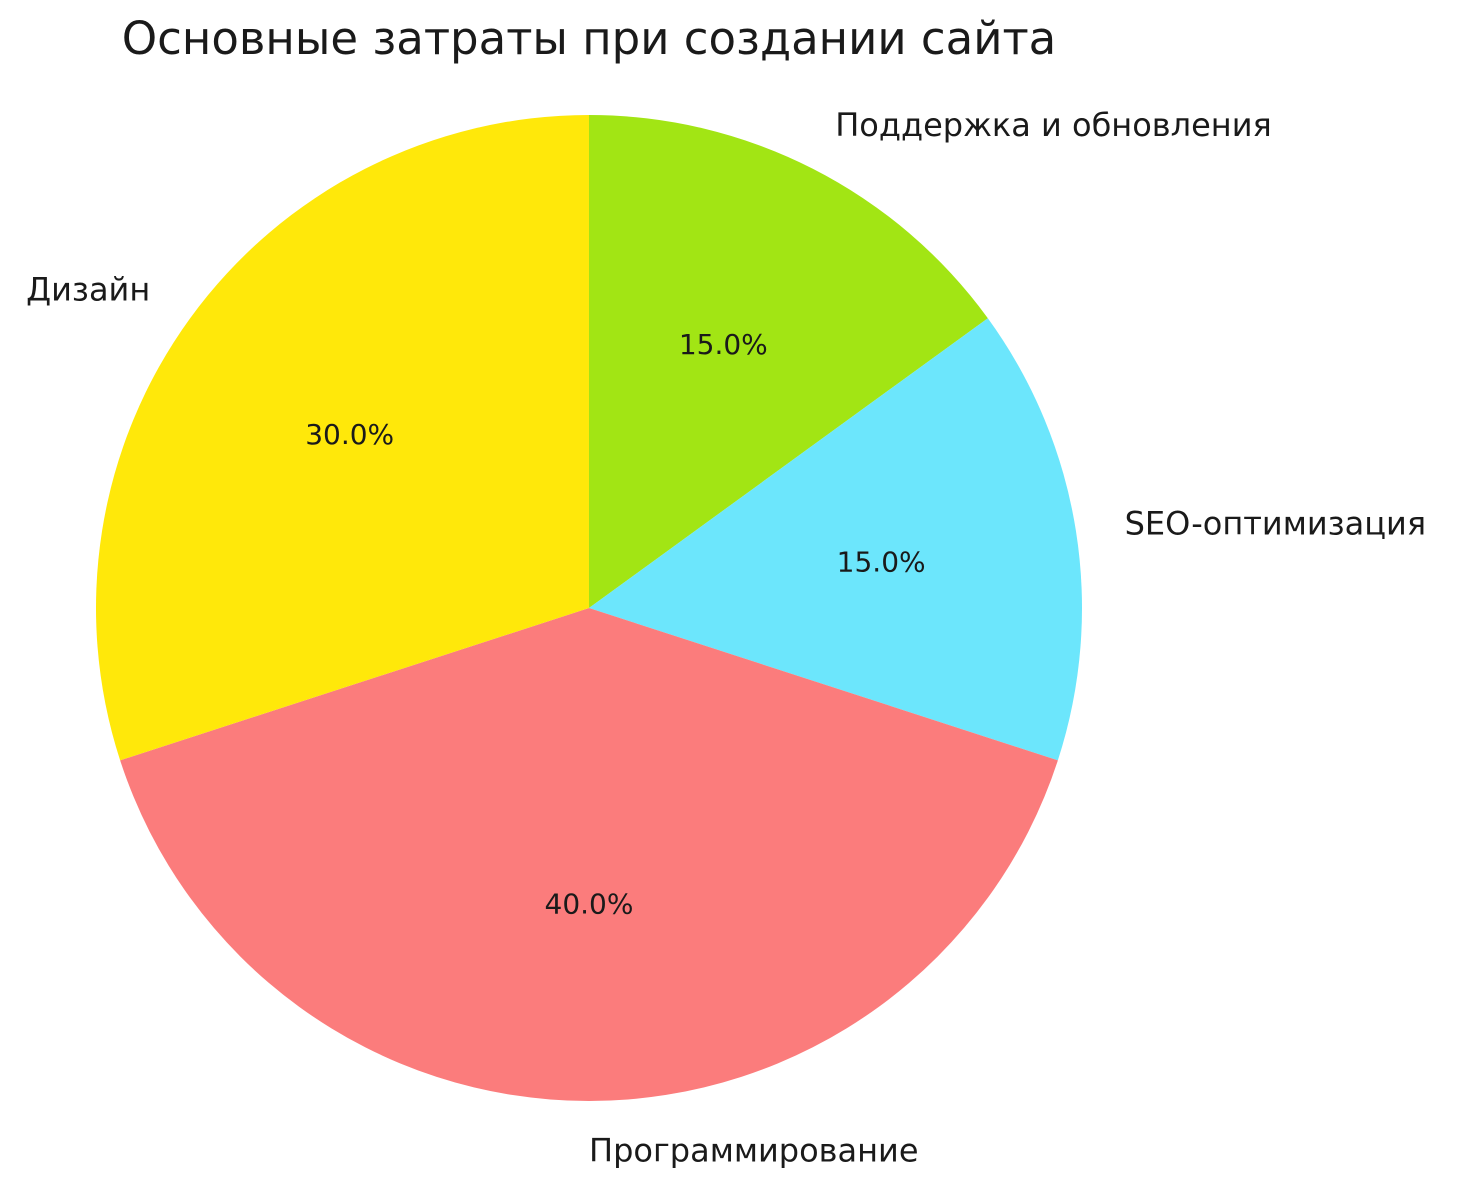 This screenshot has width=1458, height=1188. I want to click on percent-label-4: 30.0%, so click(349, 434).